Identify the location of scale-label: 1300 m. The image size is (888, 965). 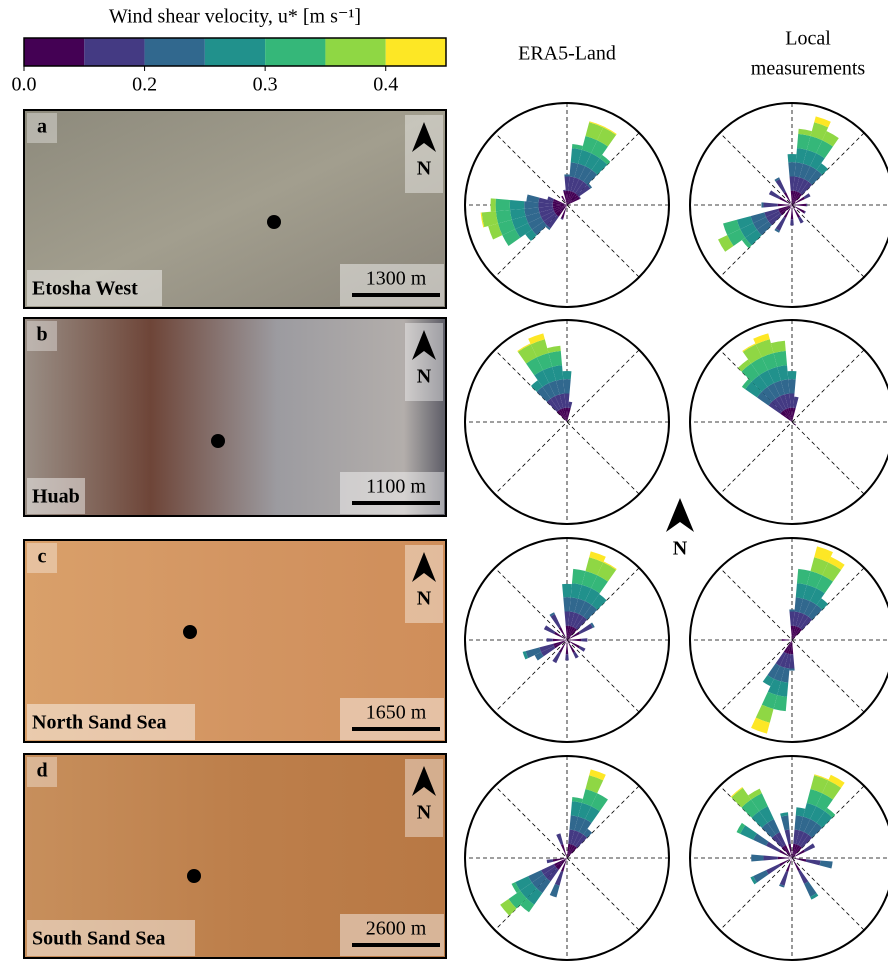
(396, 279).